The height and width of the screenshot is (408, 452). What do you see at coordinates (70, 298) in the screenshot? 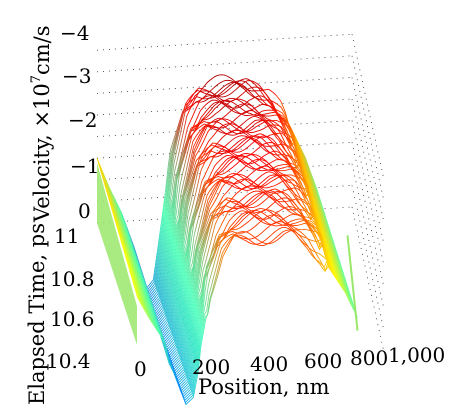
I see `y-axis-ticks: 11 10.8 10.6 10.4` at bounding box center [70, 298].